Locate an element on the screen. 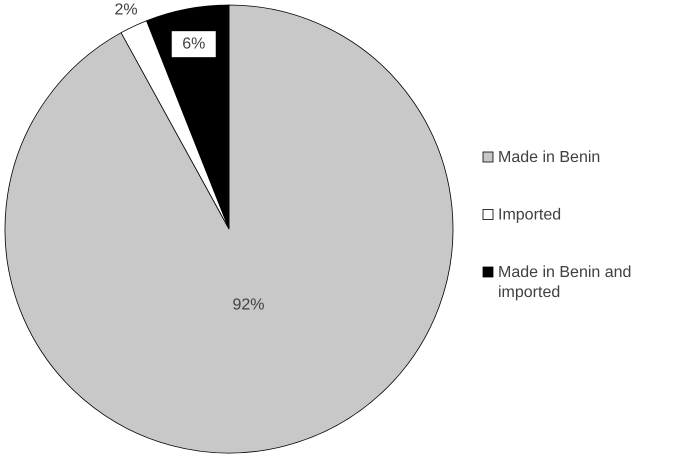 Image resolution: width=683 pixels, height=457 pixels. data-label: 6% is located at coordinates (194, 44).